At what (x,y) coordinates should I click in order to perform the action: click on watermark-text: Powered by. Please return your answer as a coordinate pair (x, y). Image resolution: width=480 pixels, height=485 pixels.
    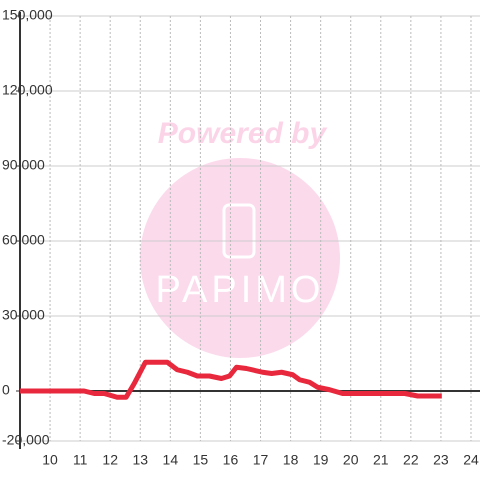
    Looking at the image, I should click on (243, 133).